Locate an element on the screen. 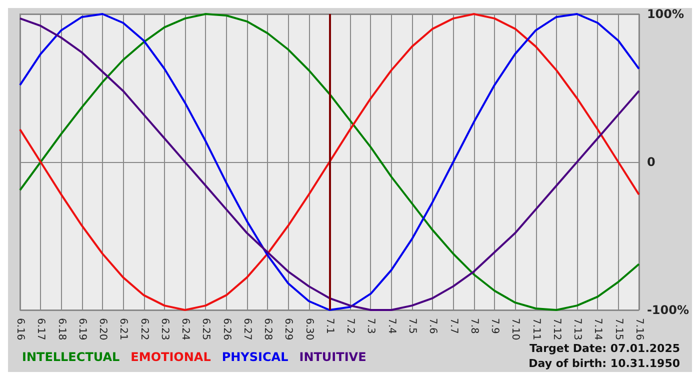 The width and height of the screenshot is (700, 380). x-tick-label: 7.7 is located at coordinates (453, 326).